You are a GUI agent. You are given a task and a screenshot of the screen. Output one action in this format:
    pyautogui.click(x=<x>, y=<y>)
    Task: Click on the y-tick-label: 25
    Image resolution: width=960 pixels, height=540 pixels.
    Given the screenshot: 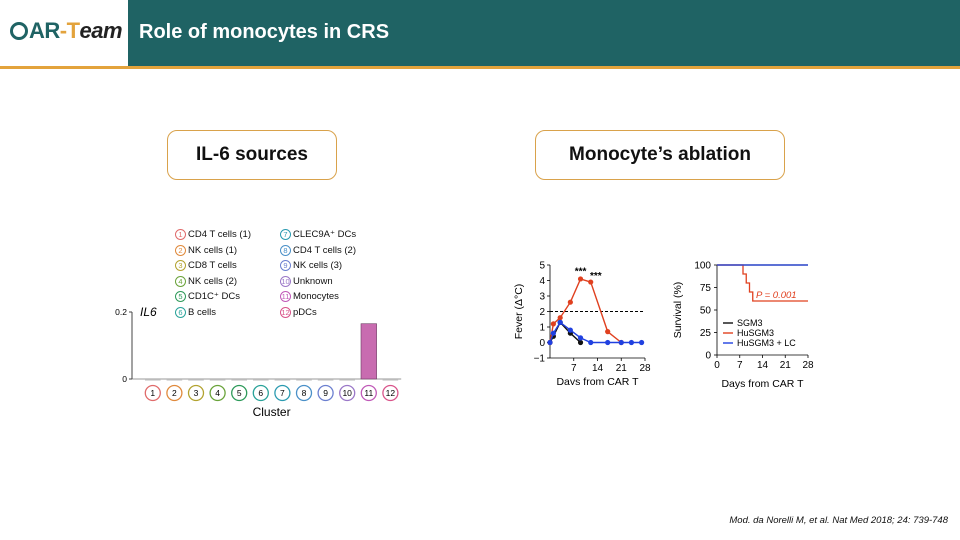 What is the action you would take?
    pyautogui.click(x=706, y=333)
    